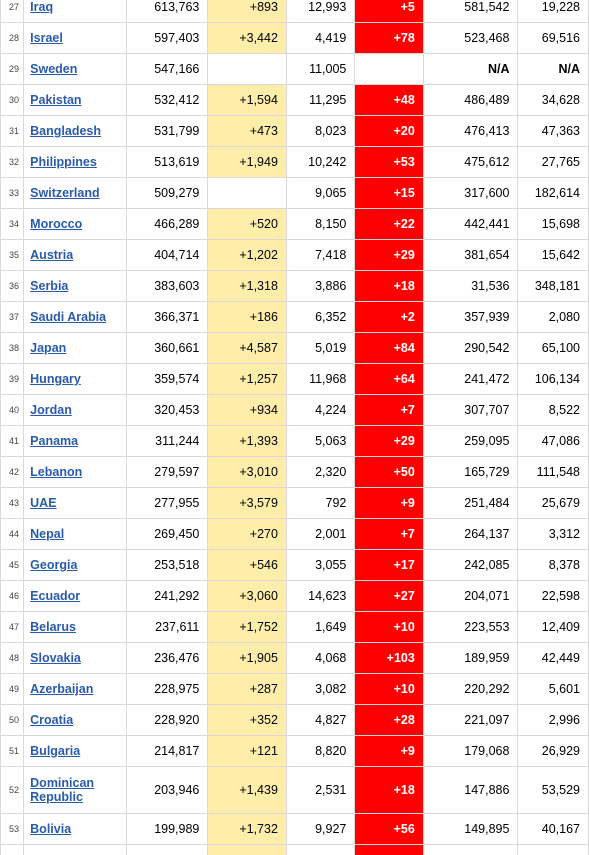 This screenshot has height=855, width=590. What do you see at coordinates (62, 689) in the screenshot?
I see `country-link: Azerbaijan` at bounding box center [62, 689].